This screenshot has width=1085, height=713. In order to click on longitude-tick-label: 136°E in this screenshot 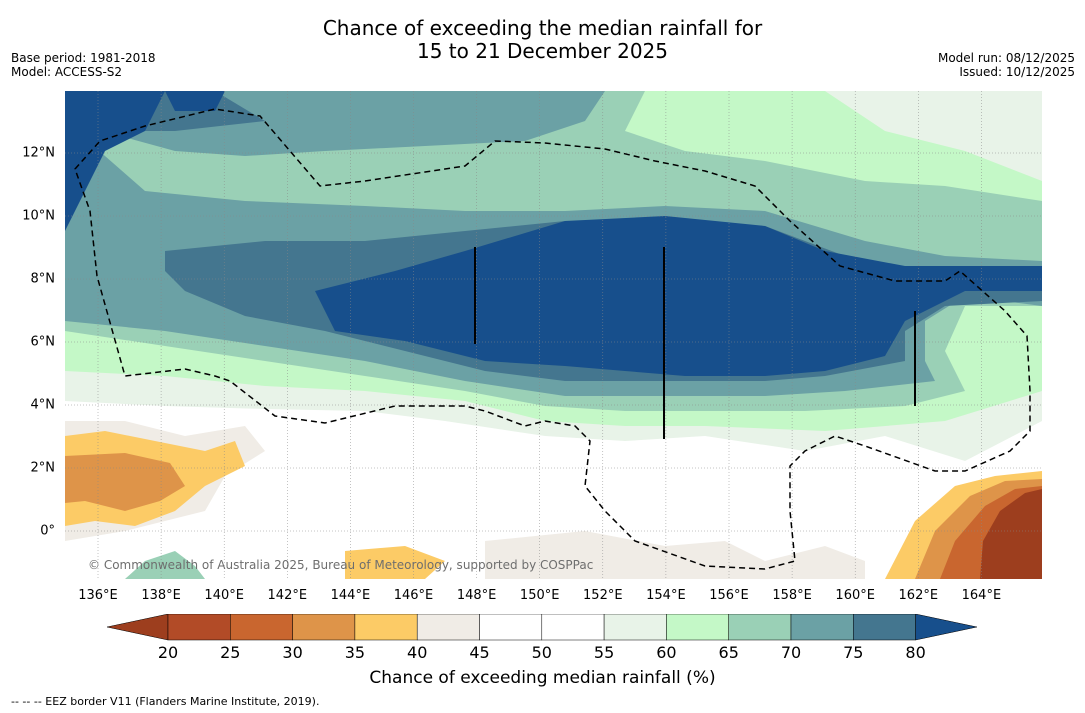, I will do `click(98, 595)`.